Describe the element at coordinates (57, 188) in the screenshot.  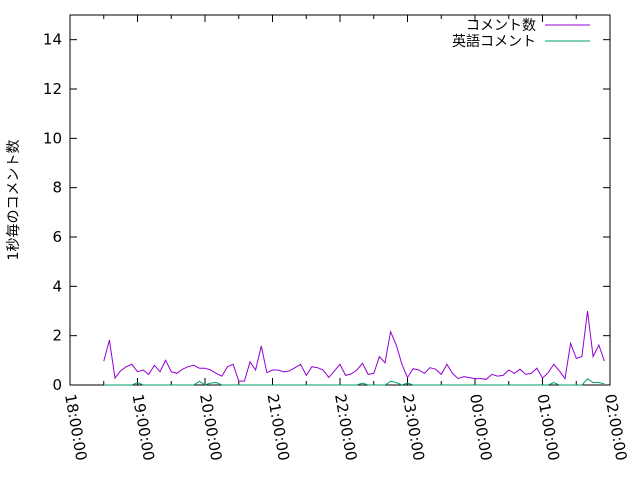
I see `y-tick-label: 8` at that location.